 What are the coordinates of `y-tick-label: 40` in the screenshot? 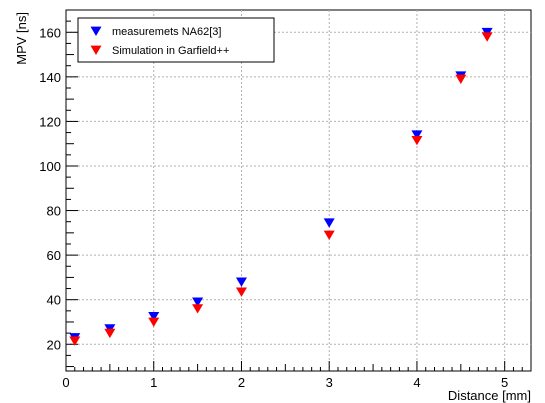 It's located at (54, 300).